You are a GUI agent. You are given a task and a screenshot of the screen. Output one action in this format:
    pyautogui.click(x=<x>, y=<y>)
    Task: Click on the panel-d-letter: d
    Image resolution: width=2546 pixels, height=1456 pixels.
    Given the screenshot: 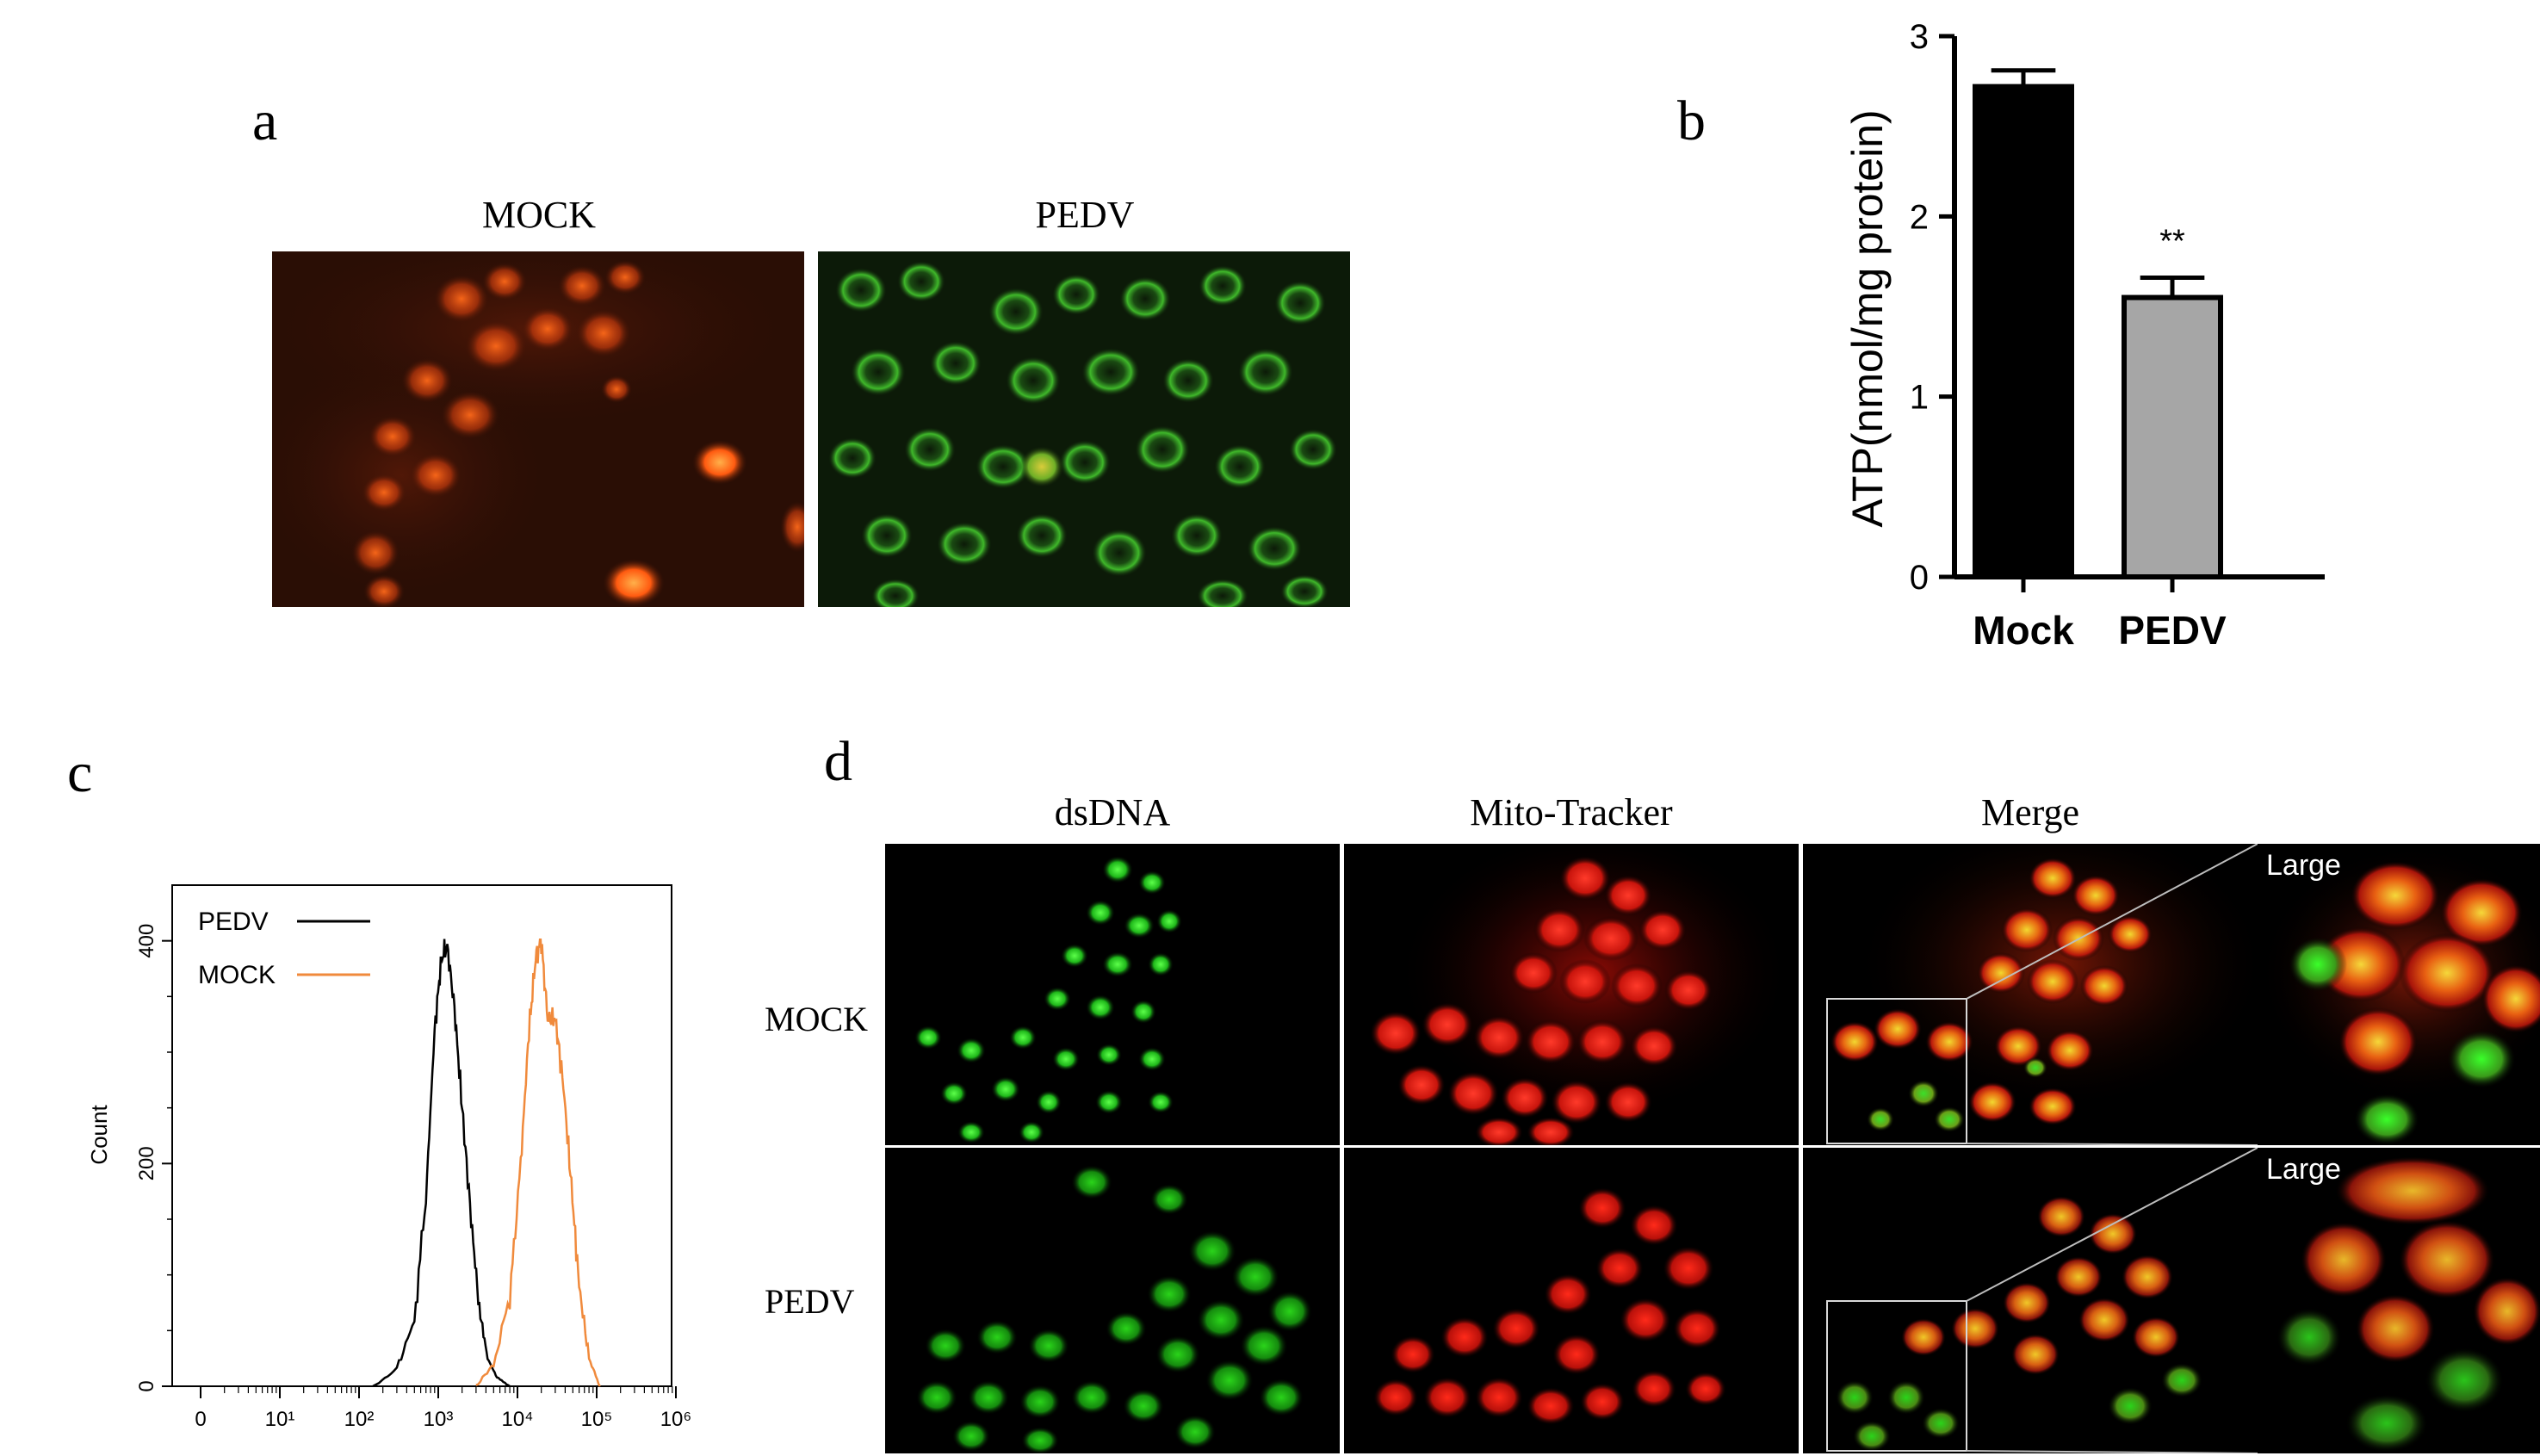 What is the action you would take?
    pyautogui.click(x=838, y=762)
    